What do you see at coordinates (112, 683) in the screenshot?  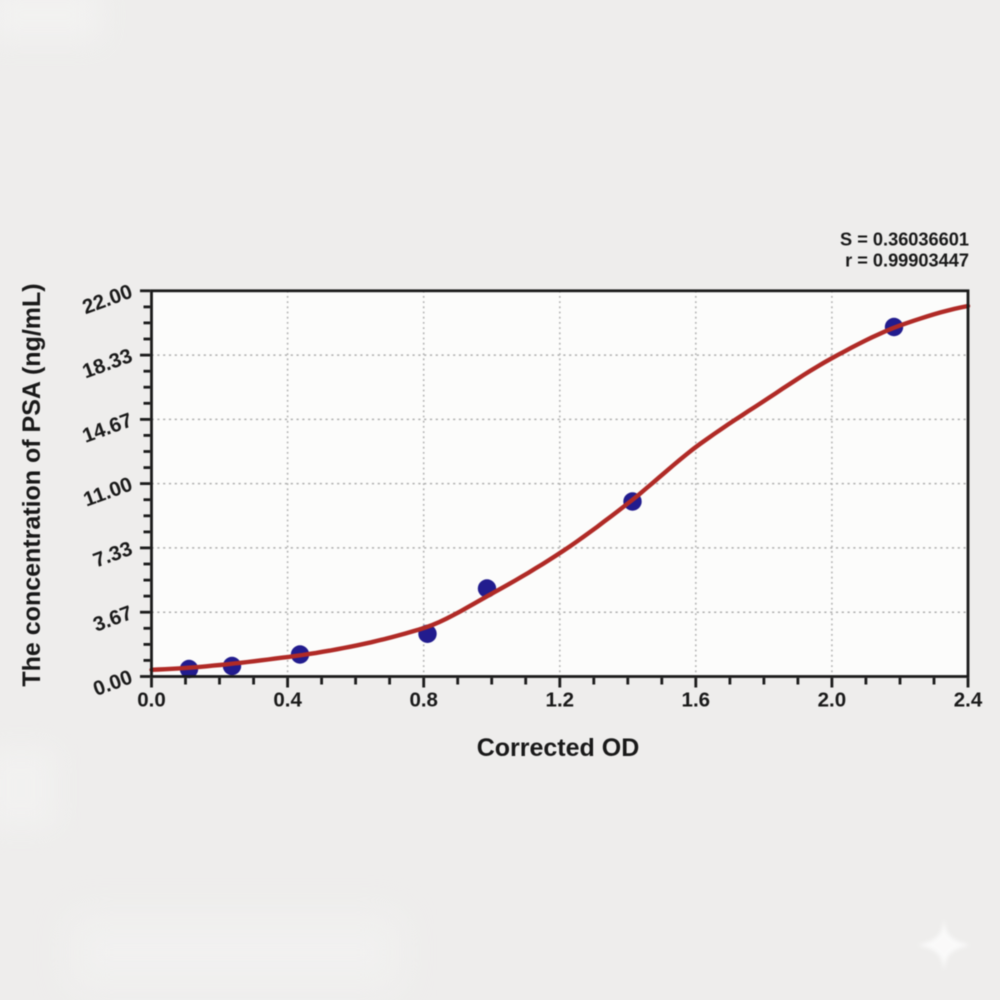 I see `svg-text: 0.00` at bounding box center [112, 683].